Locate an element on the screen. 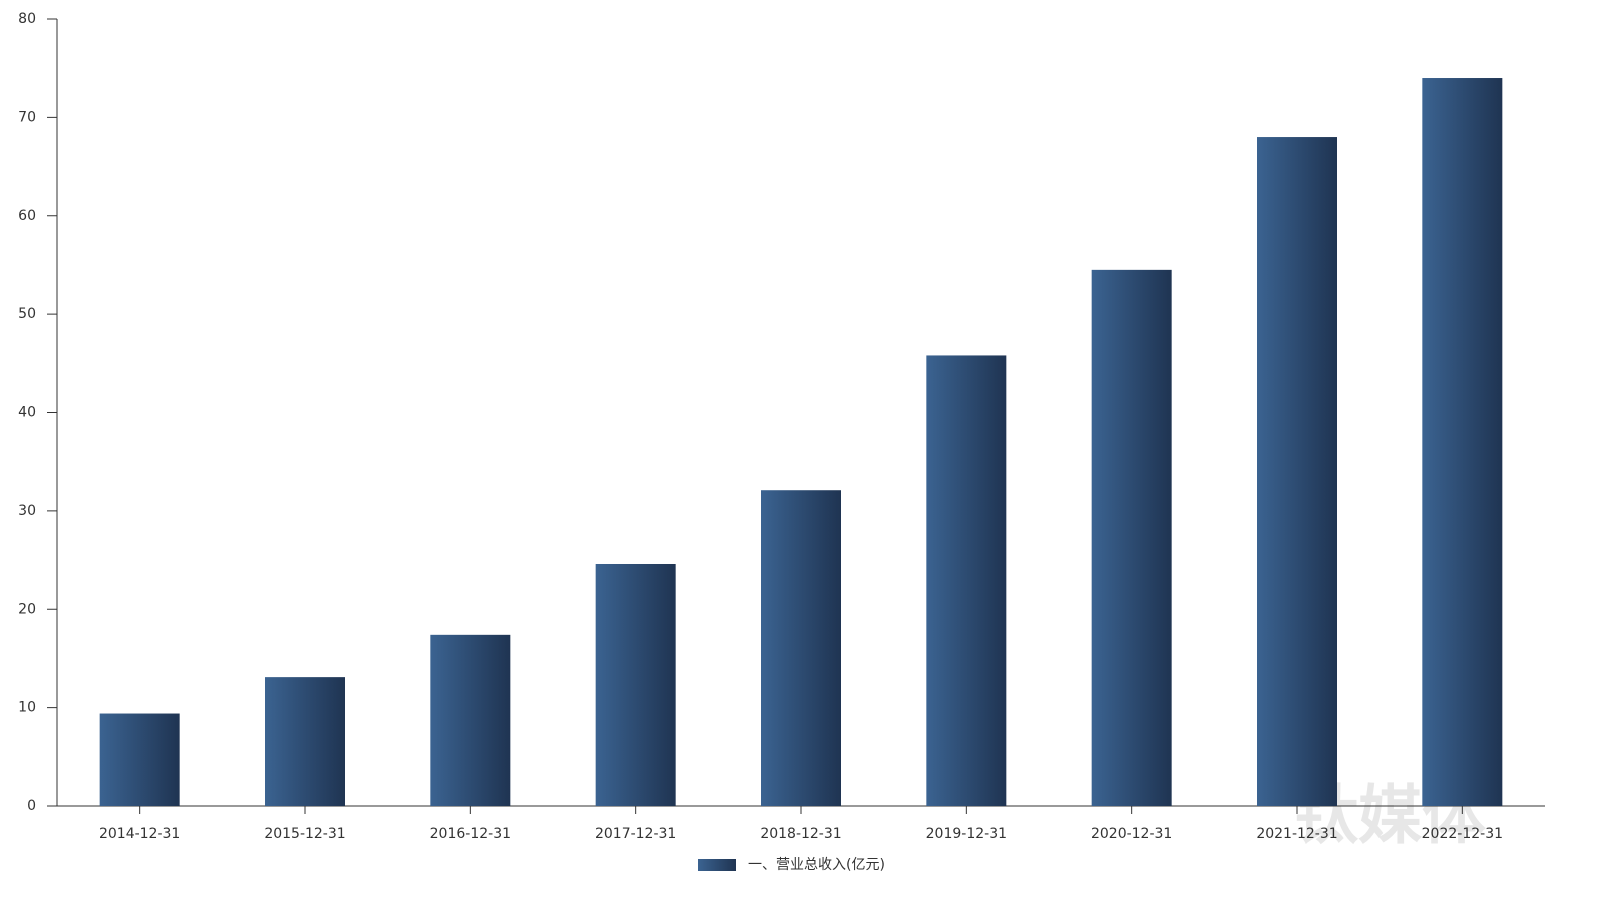 The width and height of the screenshot is (1610, 919). x-tick-label: 2021-12-31 is located at coordinates (1296, 834).